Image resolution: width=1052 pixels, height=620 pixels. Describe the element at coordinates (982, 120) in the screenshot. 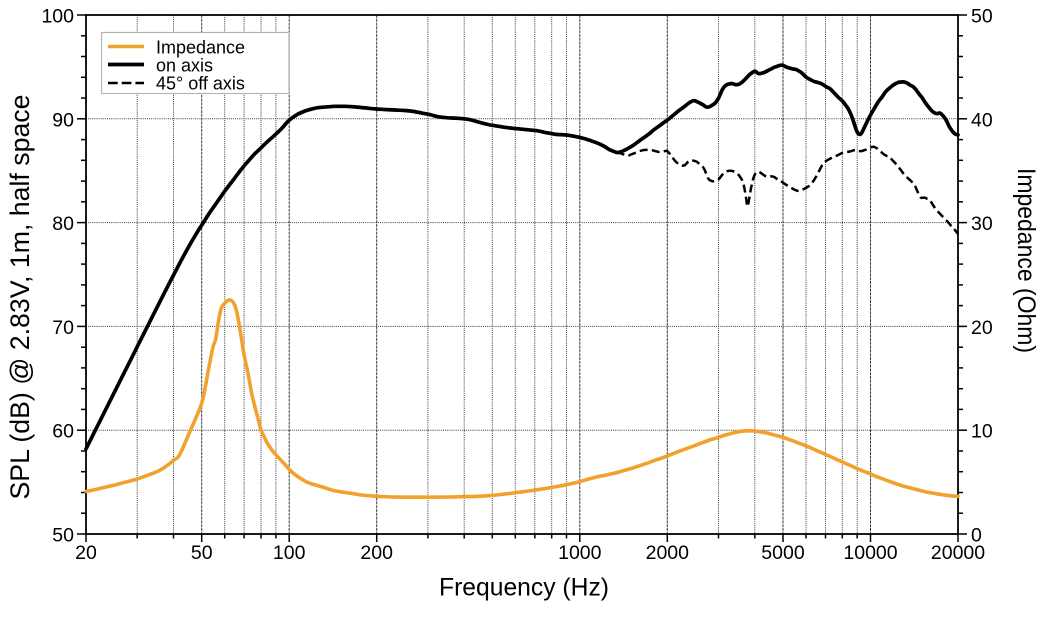

I see `svg-text: 40` at that location.